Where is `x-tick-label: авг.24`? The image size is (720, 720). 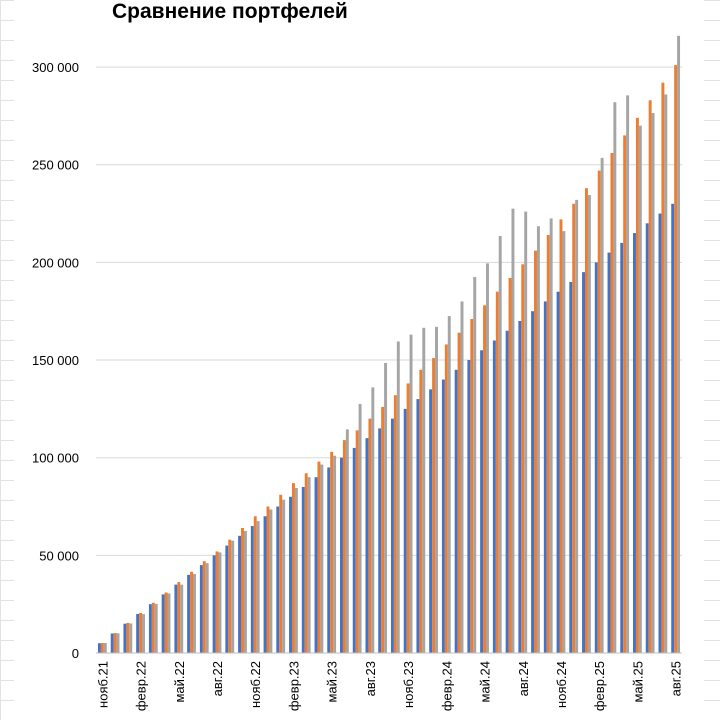
x-tick-label: авг.24 is located at coordinates (523, 678).